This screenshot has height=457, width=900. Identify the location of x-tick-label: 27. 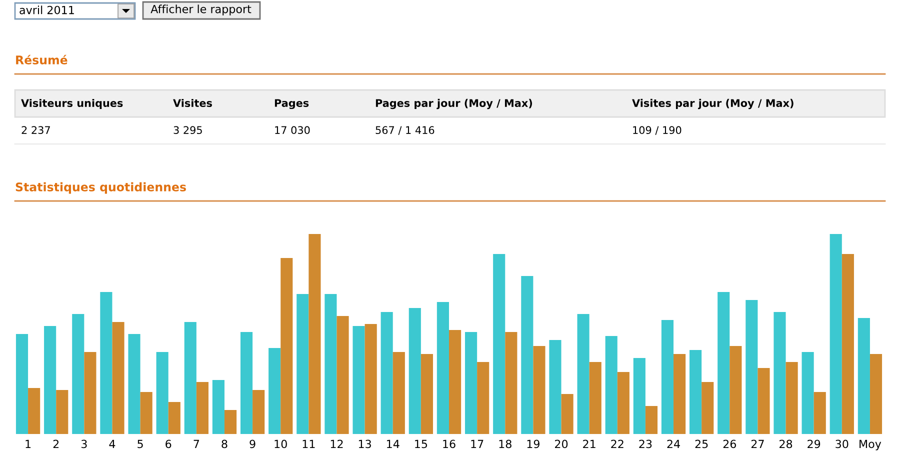
(757, 444).